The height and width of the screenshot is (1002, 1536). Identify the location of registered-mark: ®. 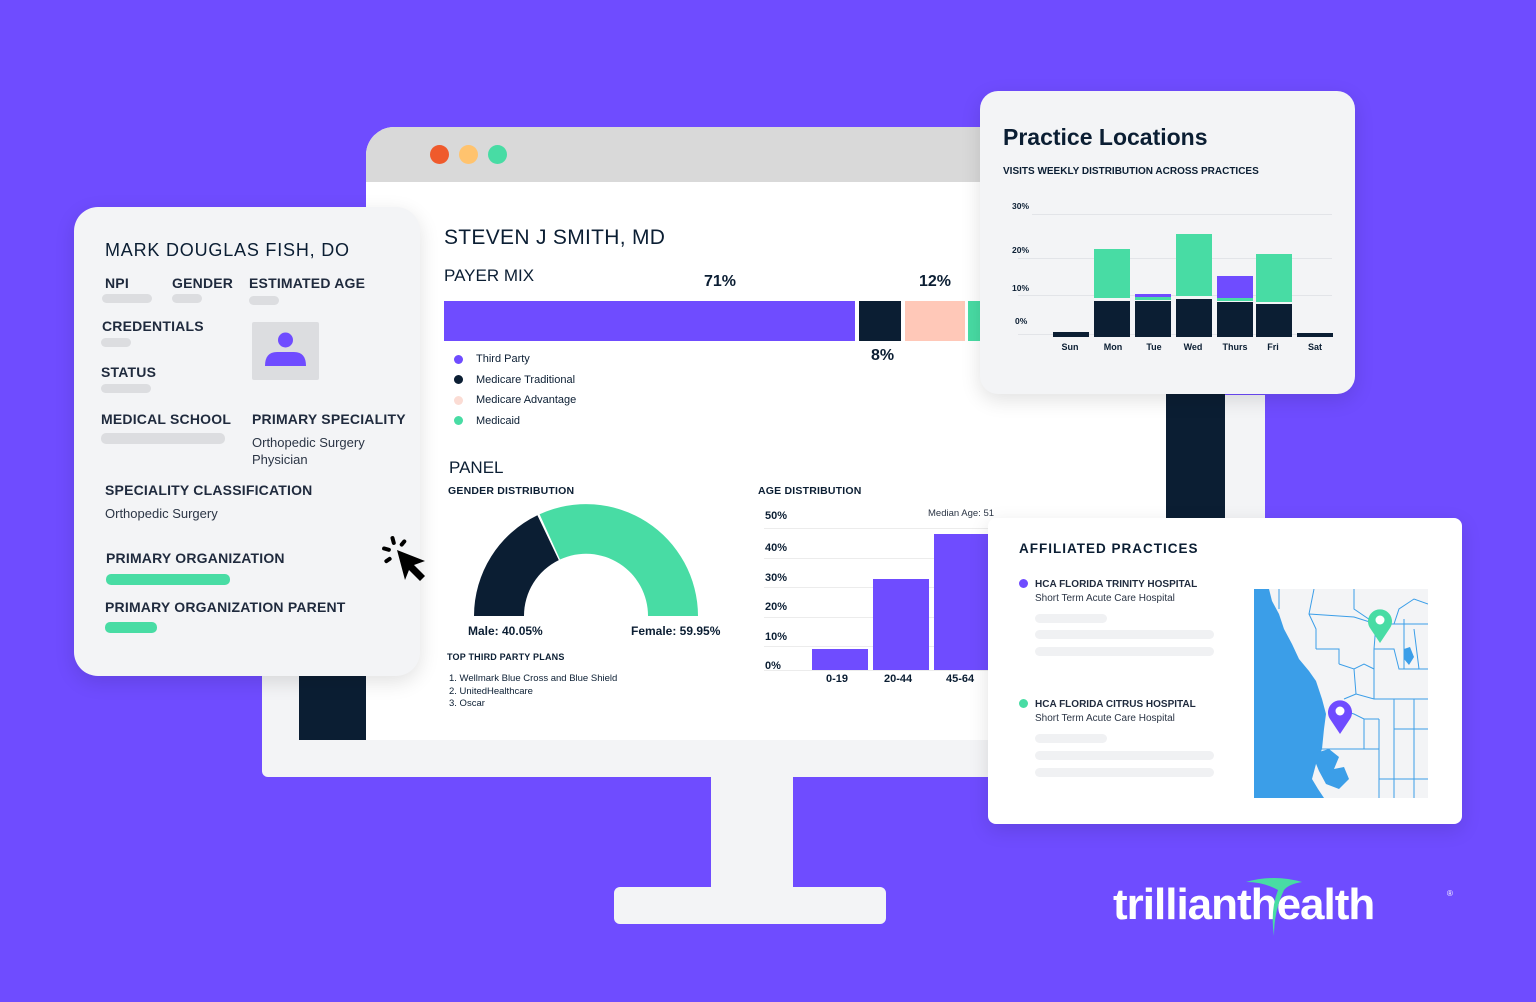
(1450, 893).